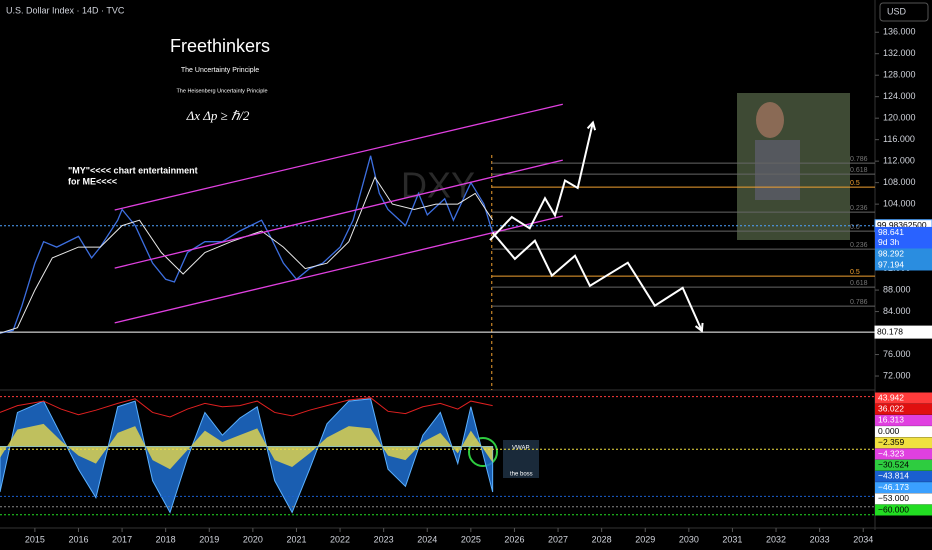 Image resolution: width=932 pixels, height=550 pixels. What do you see at coordinates (897, 354) in the screenshot?
I see `y-tick-label: 76.000` at bounding box center [897, 354].